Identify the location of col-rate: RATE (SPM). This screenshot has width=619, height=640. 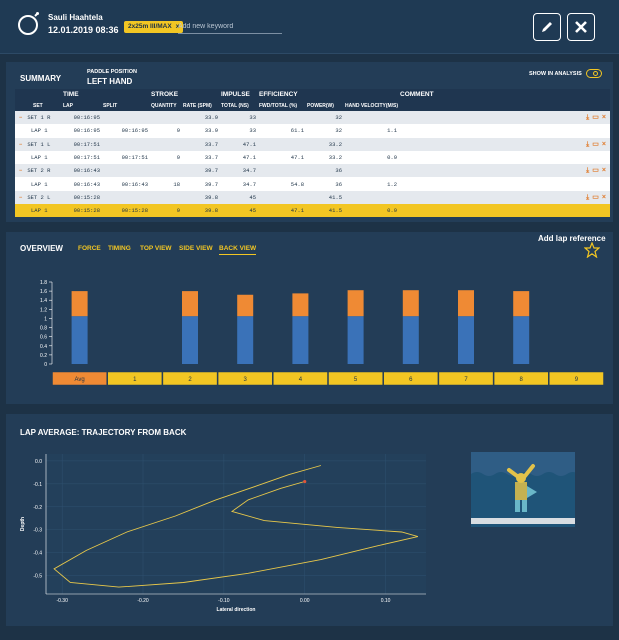
(197, 106).